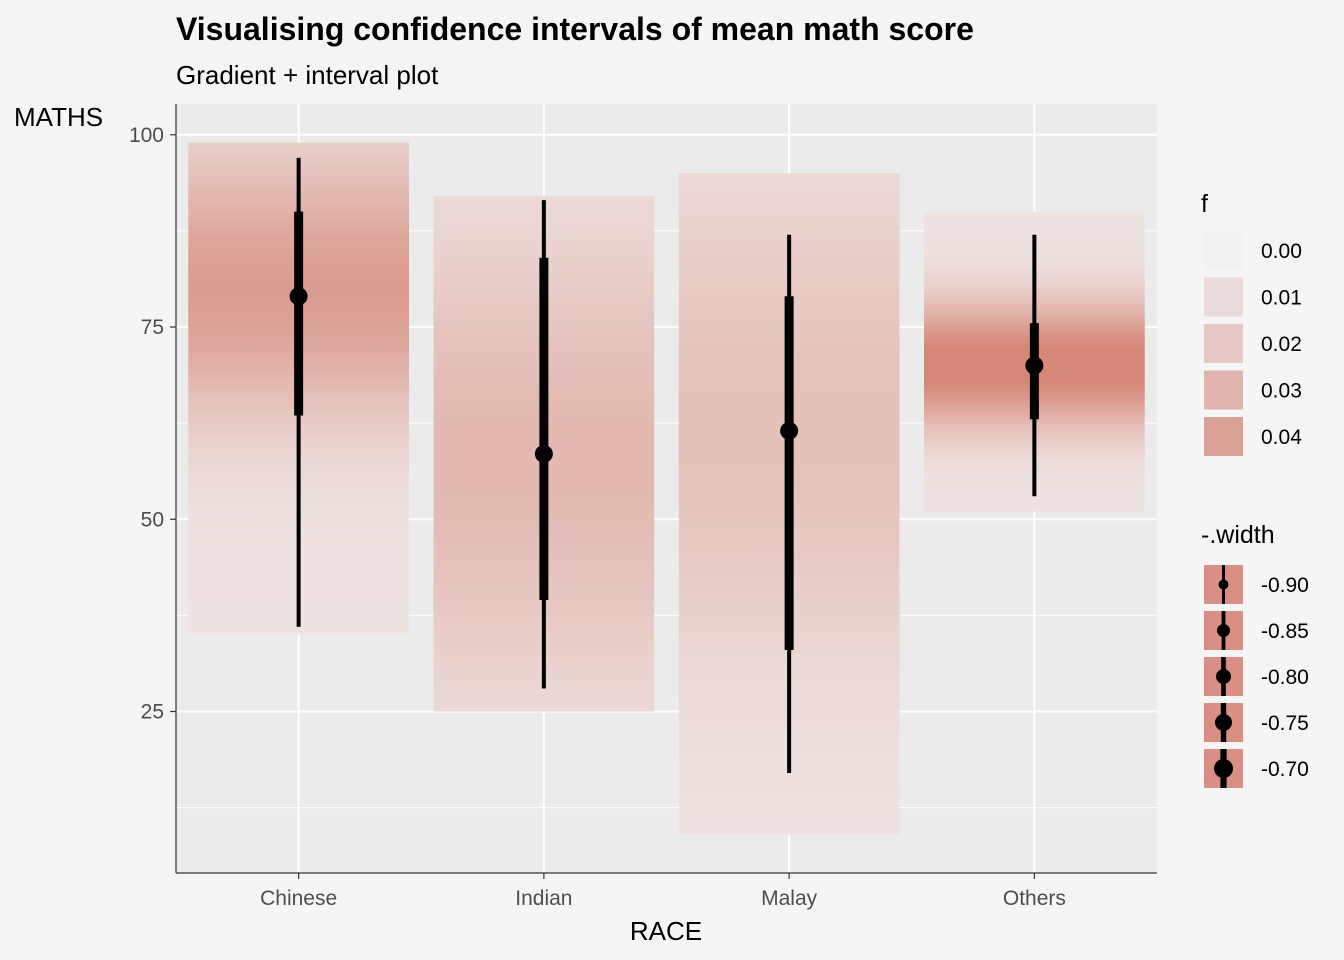 The width and height of the screenshot is (1344, 960). I want to click on x-ticks: Chinese Indian Malay Others, so click(663, 891).